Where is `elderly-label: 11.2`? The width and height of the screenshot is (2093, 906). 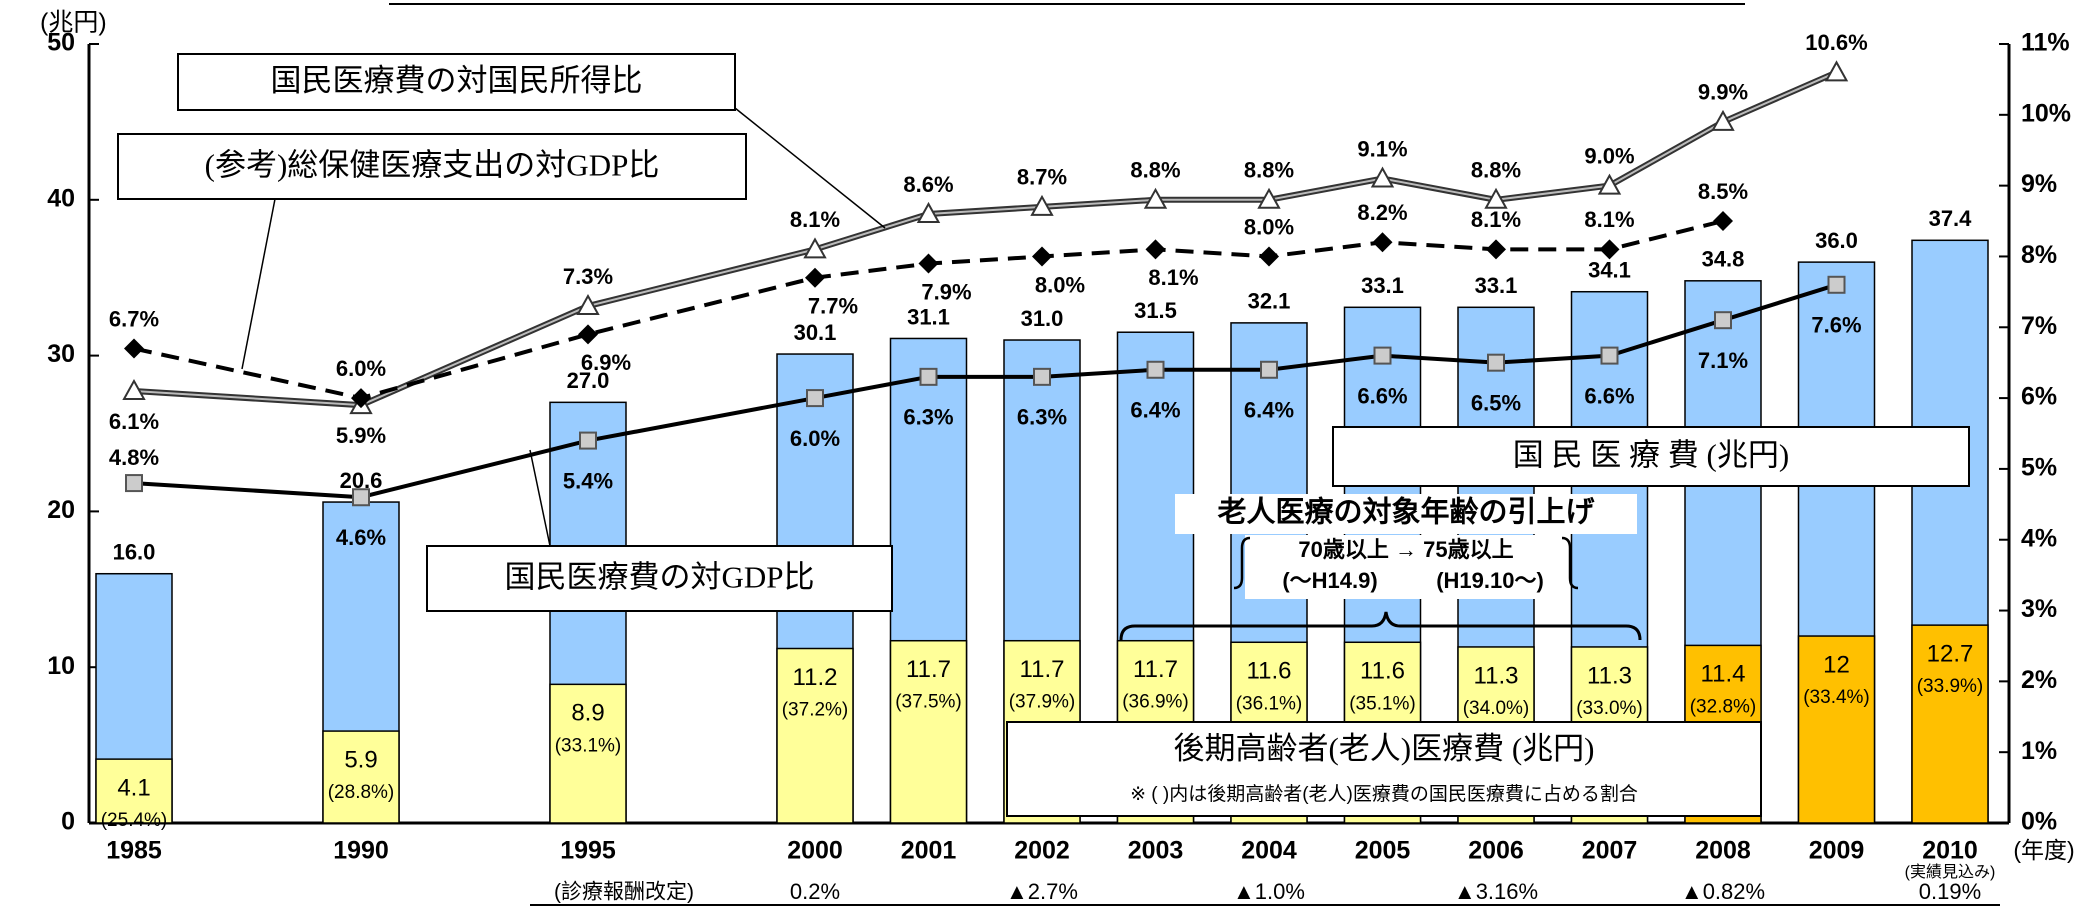
elderly-label: 11.2 is located at coordinates (815, 677).